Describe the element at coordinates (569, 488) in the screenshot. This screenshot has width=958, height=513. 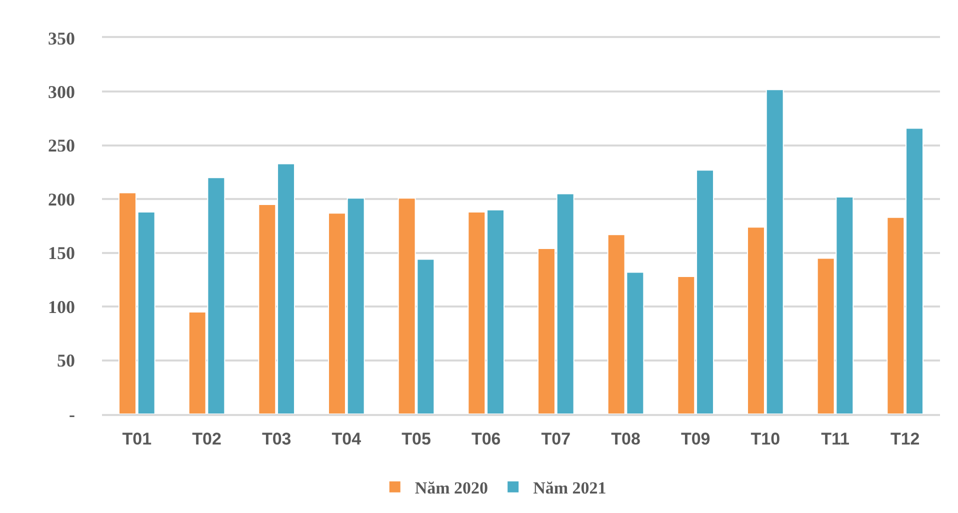
I see `legend-label: Năm 2021` at that location.